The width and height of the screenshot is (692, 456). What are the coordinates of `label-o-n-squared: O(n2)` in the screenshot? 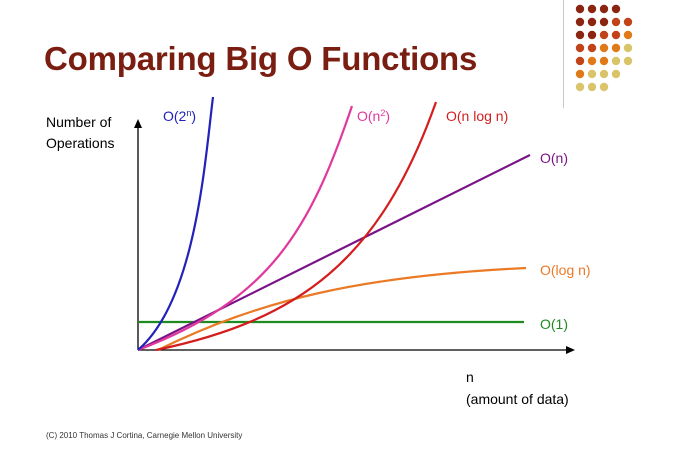 It's located at (373, 116).